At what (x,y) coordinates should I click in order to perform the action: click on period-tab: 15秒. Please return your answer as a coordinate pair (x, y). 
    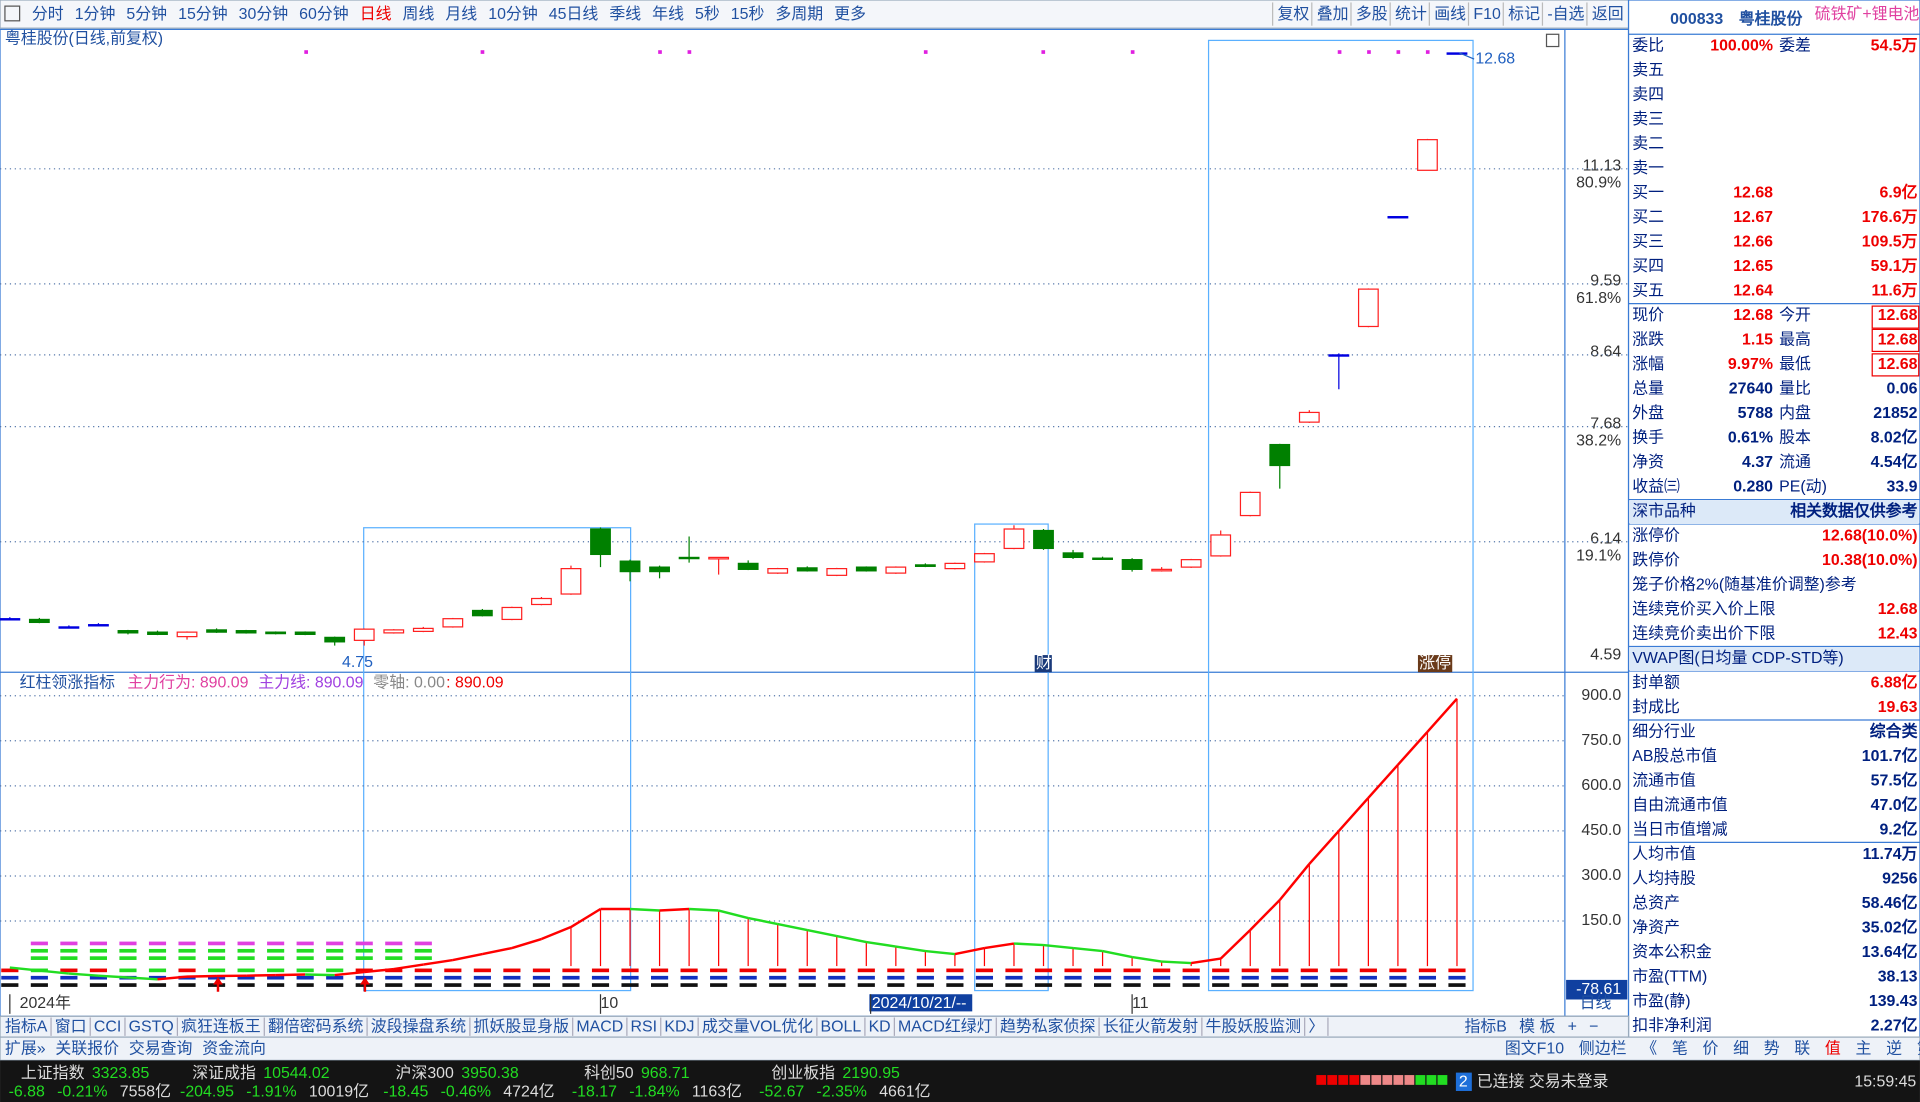
    Looking at the image, I should click on (748, 14).